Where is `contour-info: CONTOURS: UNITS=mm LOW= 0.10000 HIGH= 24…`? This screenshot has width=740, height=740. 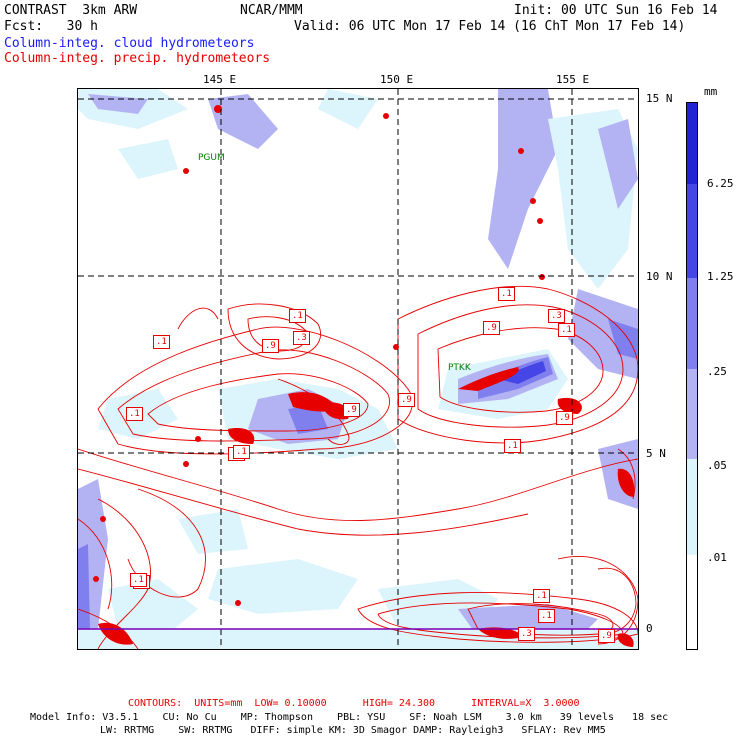 contour-info: CONTOURS: UNITS=mm LOW= 0.10000 HIGH= 24… is located at coordinates (354, 703).